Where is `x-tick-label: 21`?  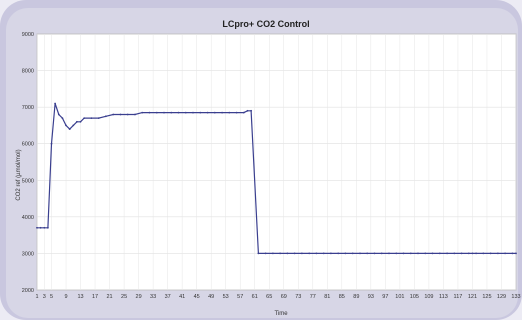
x-tick-label: 21 is located at coordinates (110, 297).